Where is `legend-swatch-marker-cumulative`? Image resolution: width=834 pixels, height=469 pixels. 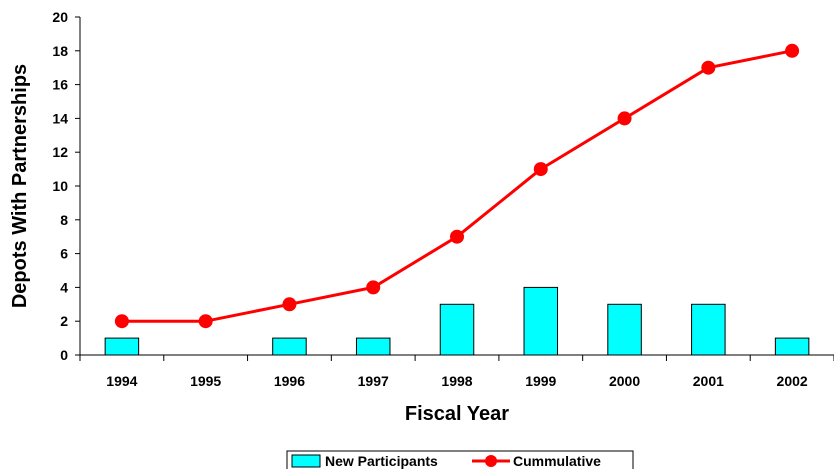 legend-swatch-marker-cumulative is located at coordinates (491, 461).